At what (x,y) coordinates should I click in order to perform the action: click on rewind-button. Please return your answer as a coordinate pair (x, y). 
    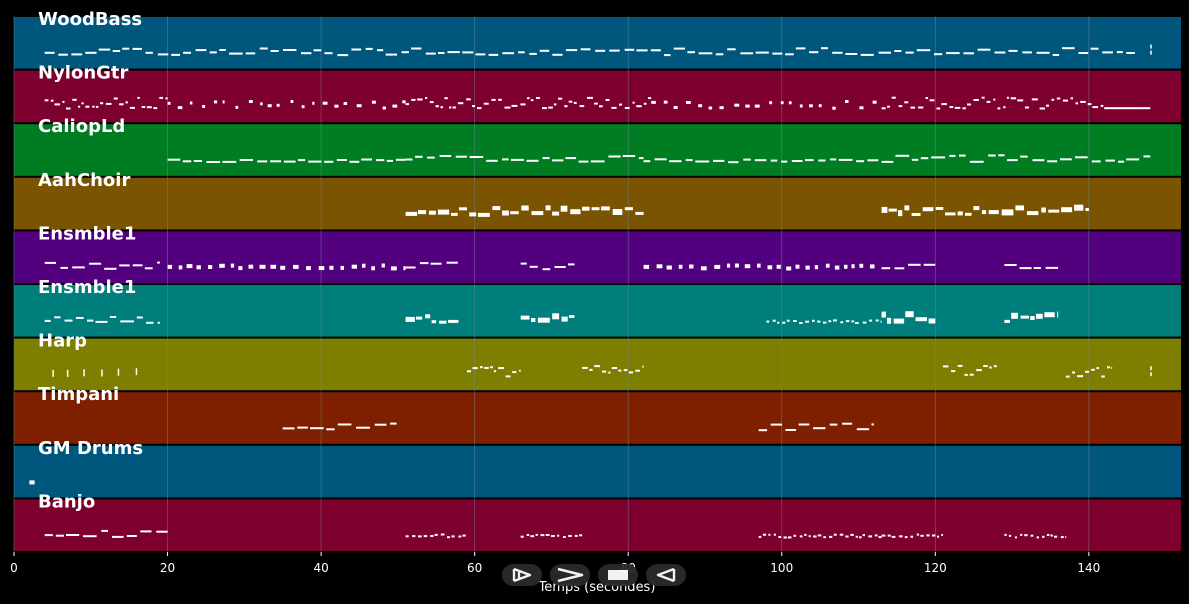
    Looking at the image, I should click on (522, 575).